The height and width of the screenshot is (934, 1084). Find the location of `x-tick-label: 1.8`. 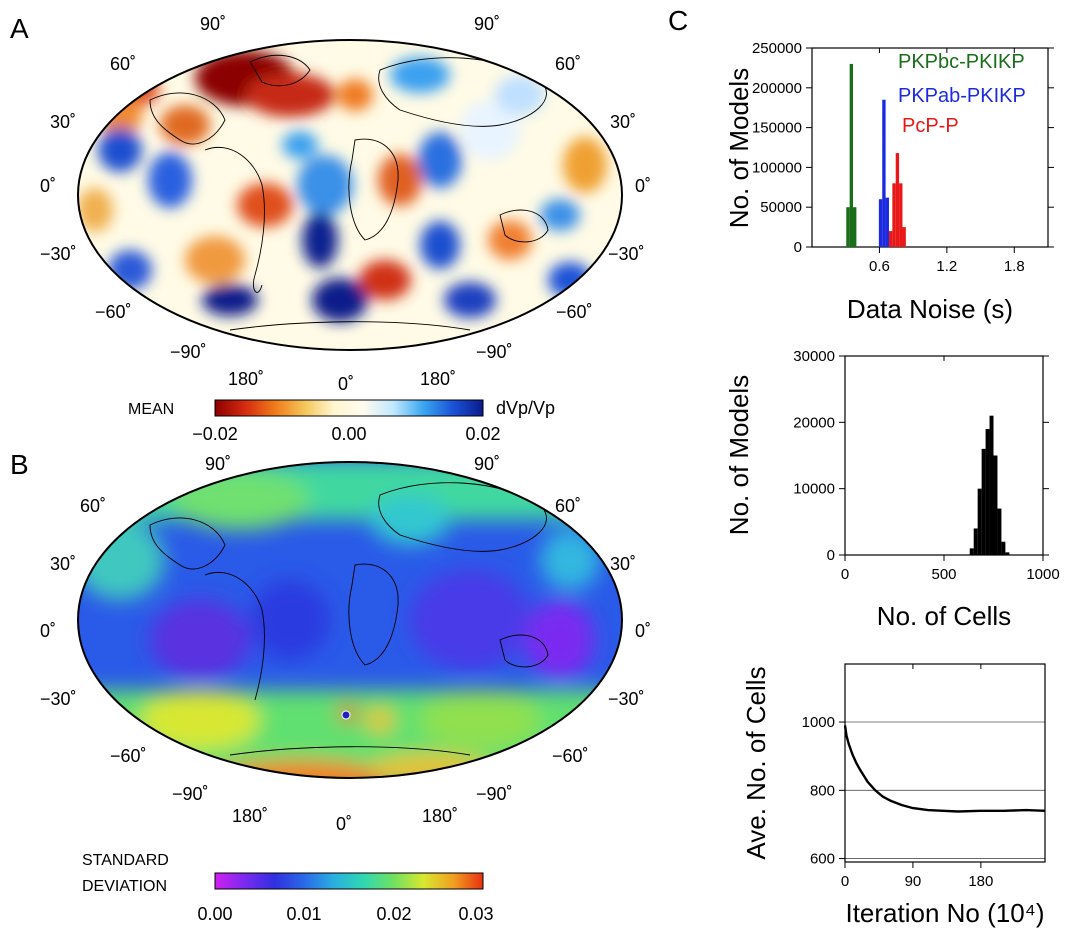

x-tick-label: 1.8 is located at coordinates (1014, 266).